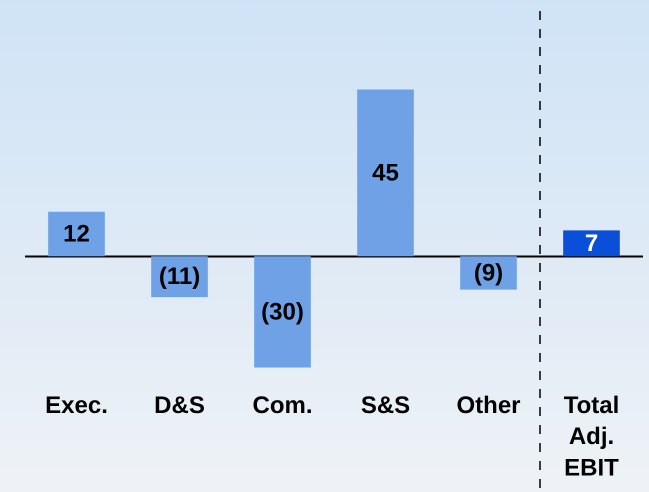  I want to click on x-tick-label: Other, so click(488, 405).